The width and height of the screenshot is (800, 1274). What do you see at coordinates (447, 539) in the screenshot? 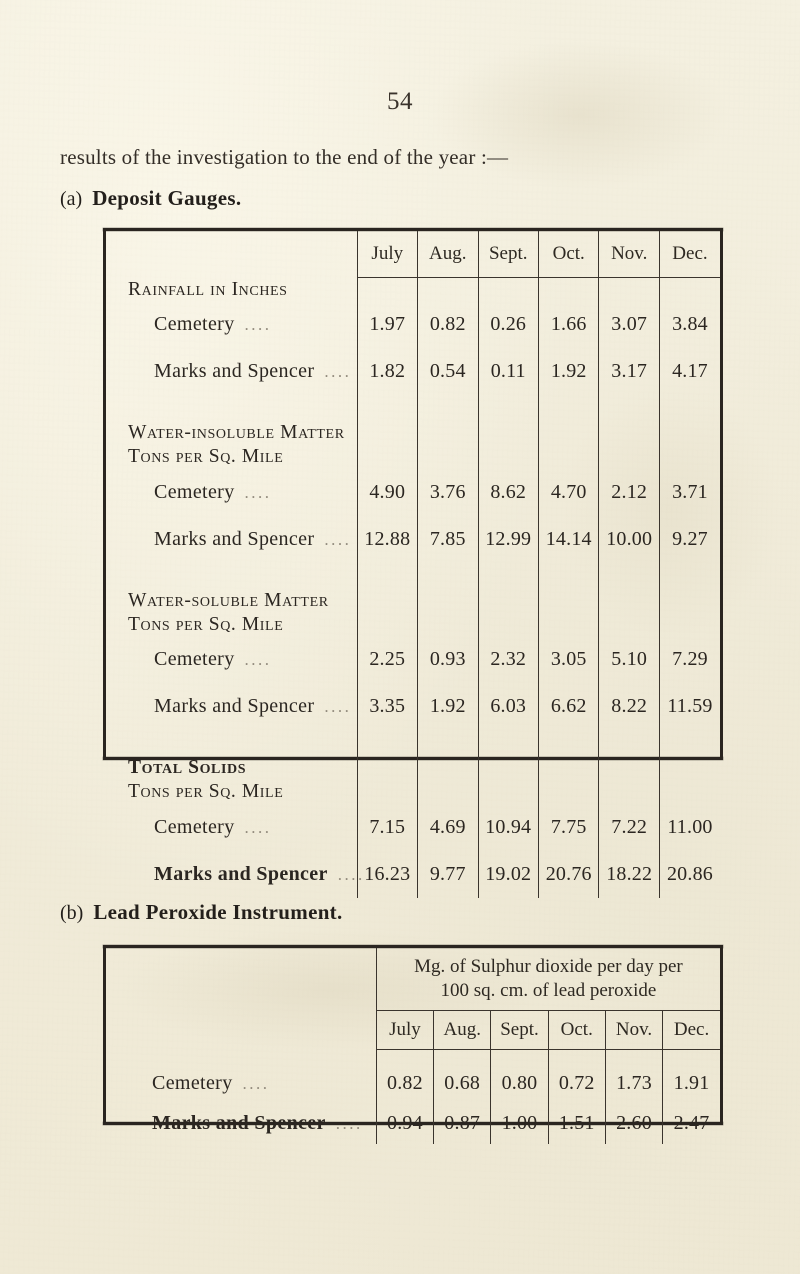
I see `cell-value: 7.85` at bounding box center [447, 539].